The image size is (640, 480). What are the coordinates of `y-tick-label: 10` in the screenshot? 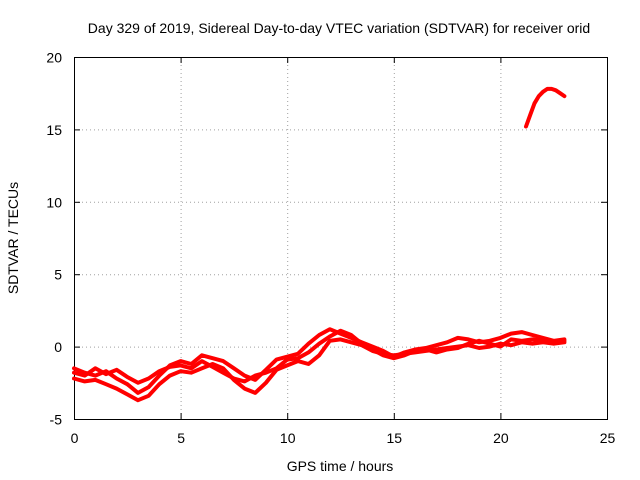 It's located at (54, 202).